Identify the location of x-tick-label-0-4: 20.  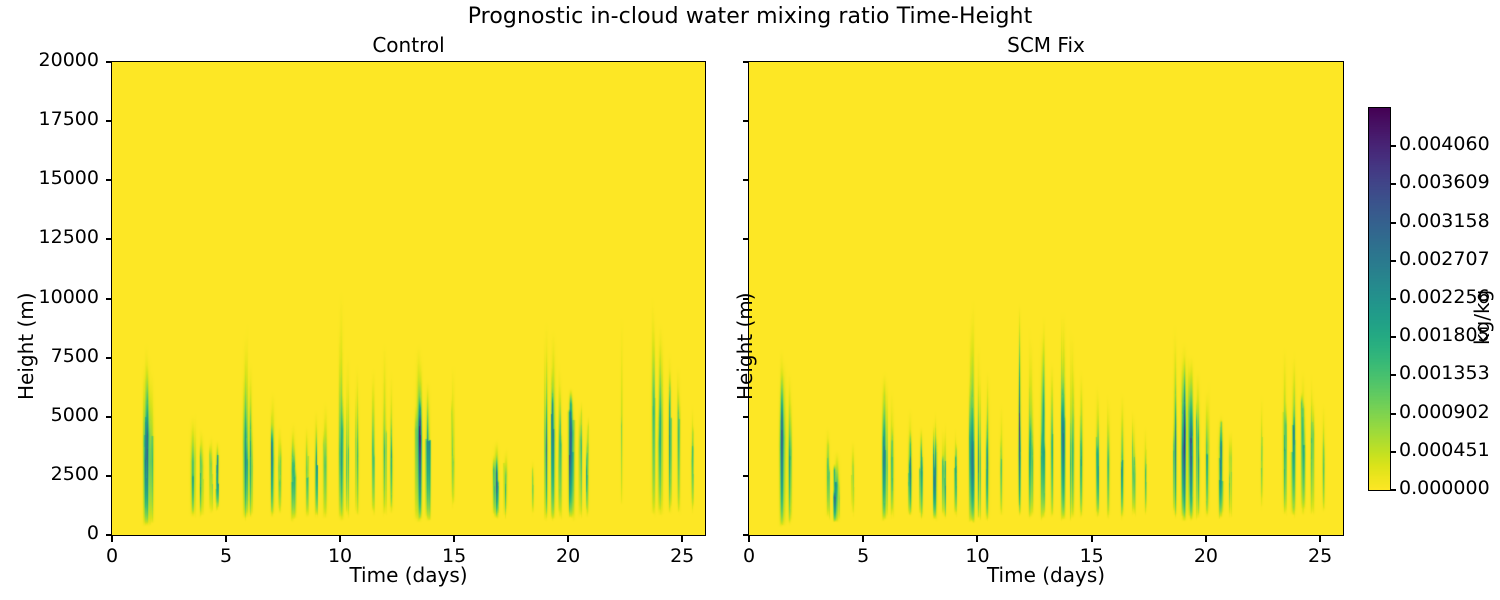
(568, 556).